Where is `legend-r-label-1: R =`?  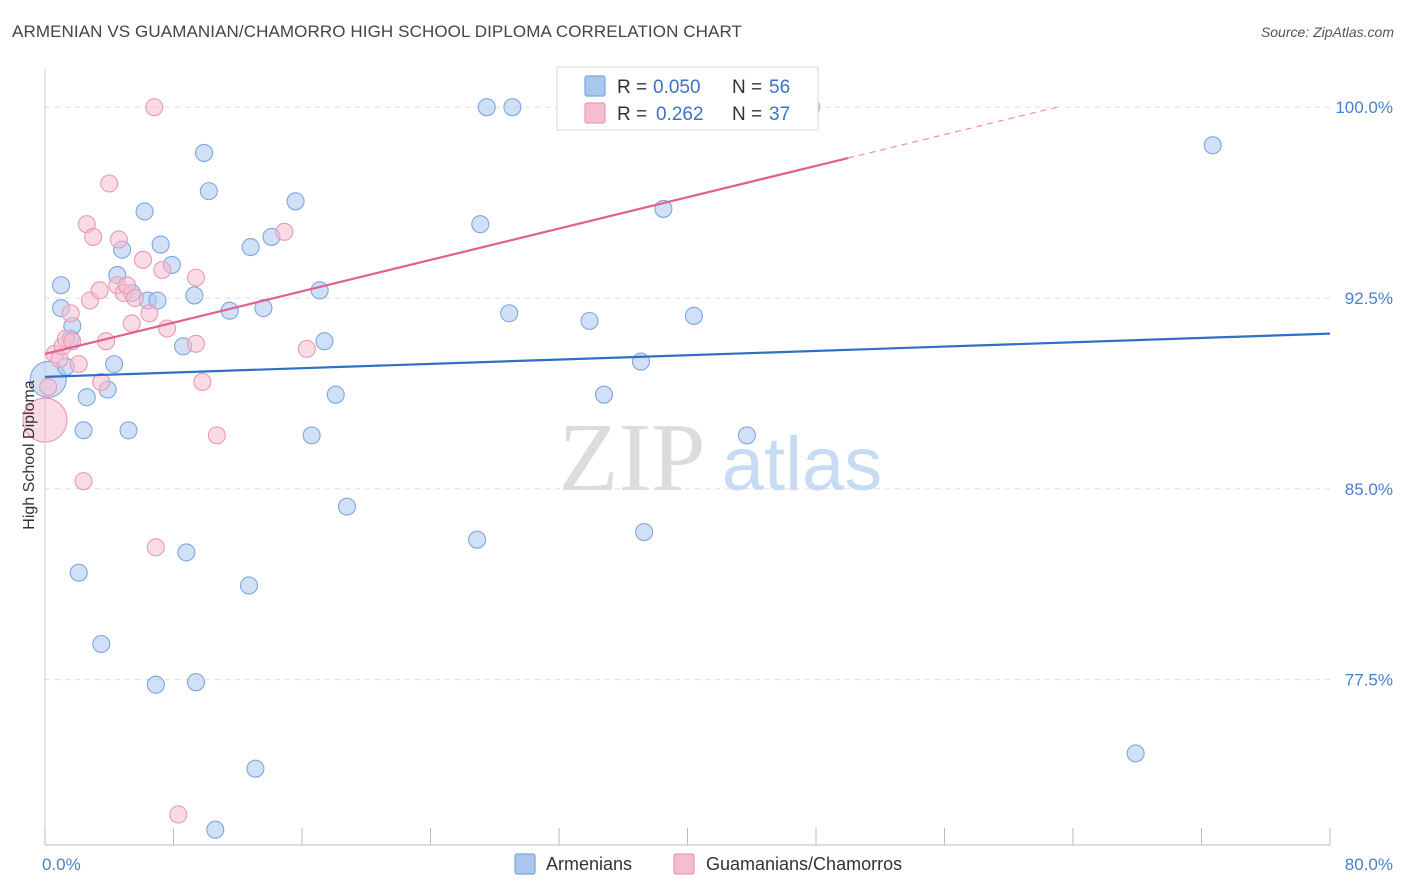 legend-r-label-1: R = is located at coordinates (632, 87).